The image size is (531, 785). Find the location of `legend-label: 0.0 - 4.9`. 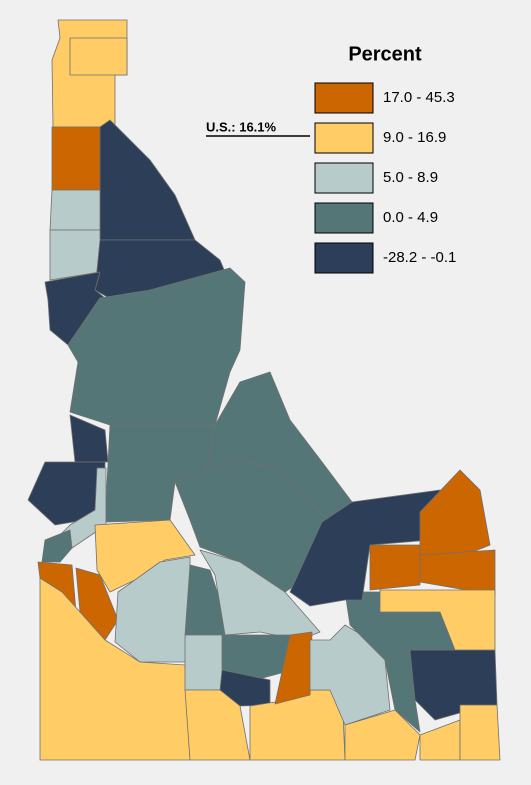

legend-label: 0.0 - 4.9 is located at coordinates (410, 217).